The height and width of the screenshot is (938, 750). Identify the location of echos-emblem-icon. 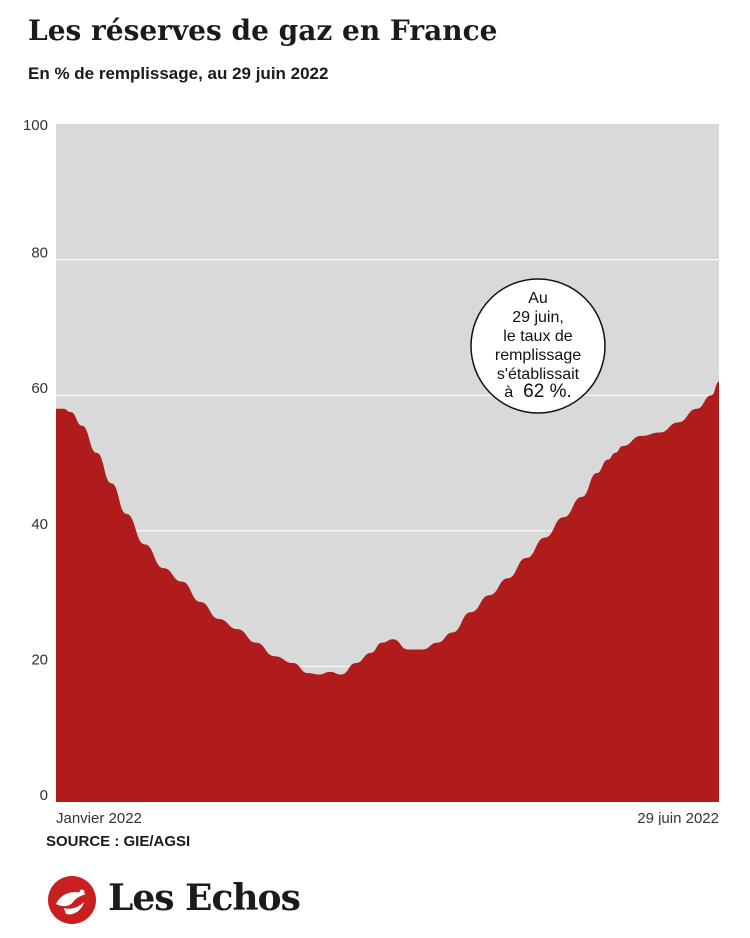
(72, 900).